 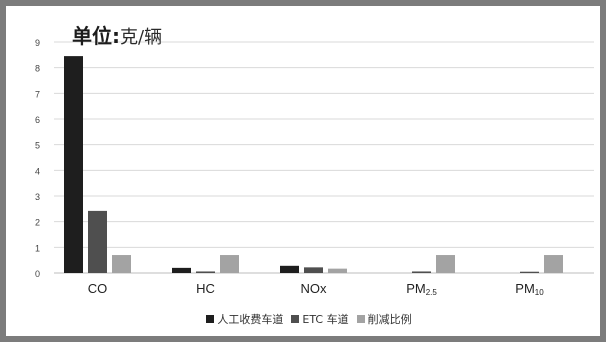 I want to click on unit-title: 单位:克/辆, so click(x=117, y=34).